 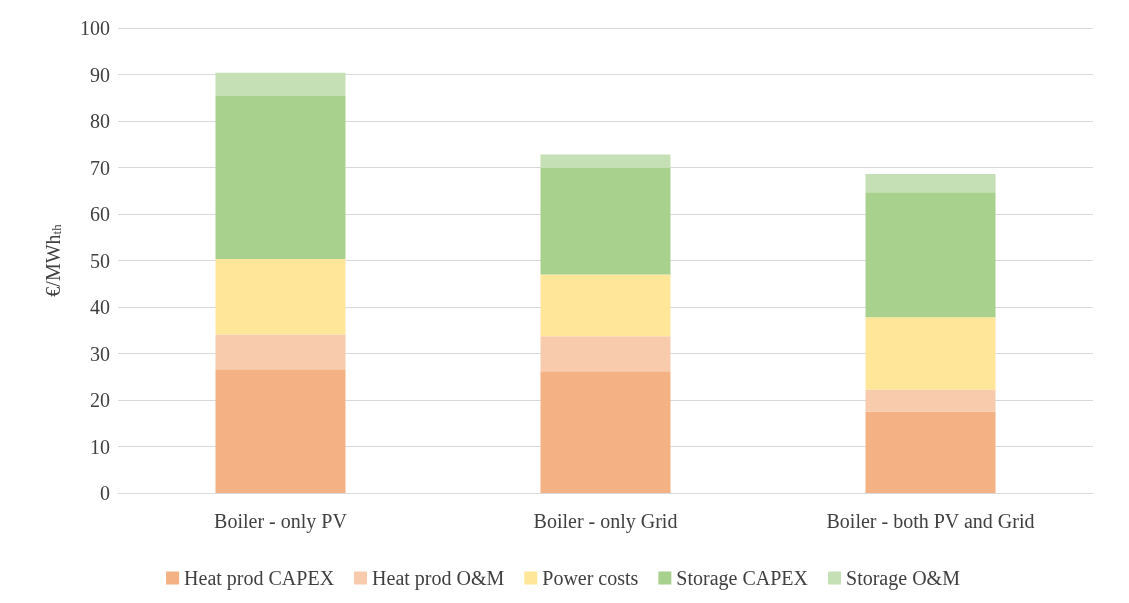 I want to click on y-tick-label: 0, so click(x=105, y=493).